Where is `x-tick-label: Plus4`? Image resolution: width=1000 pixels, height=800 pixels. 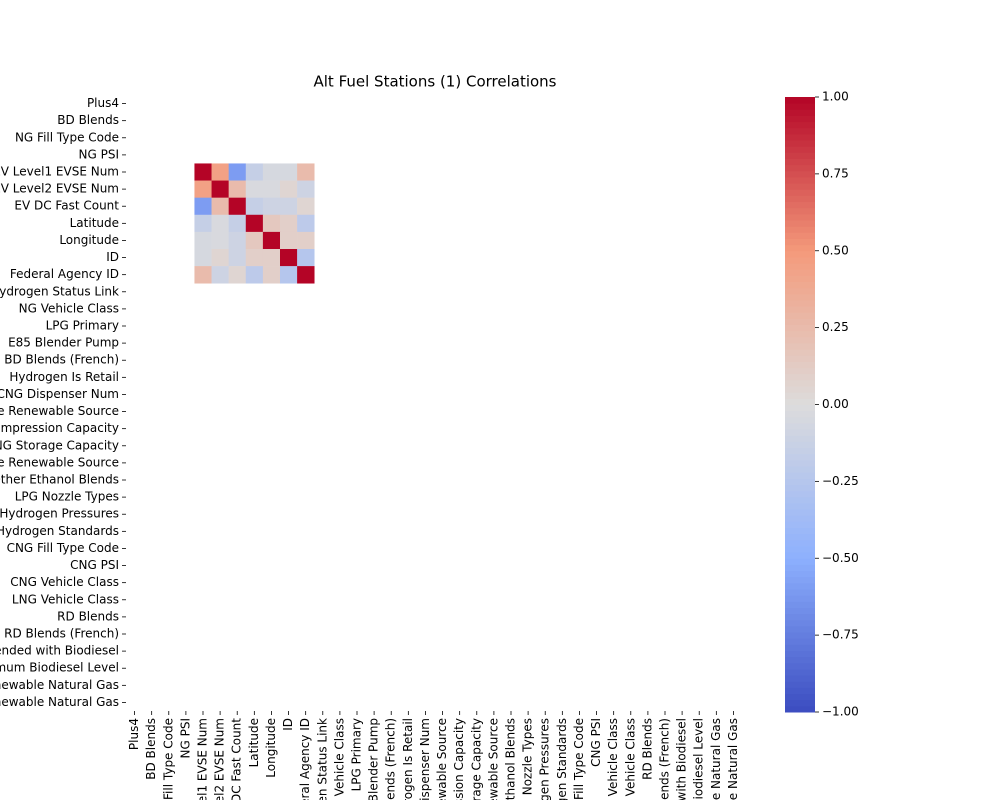 x-tick-label: Plus4 is located at coordinates (134, 734).